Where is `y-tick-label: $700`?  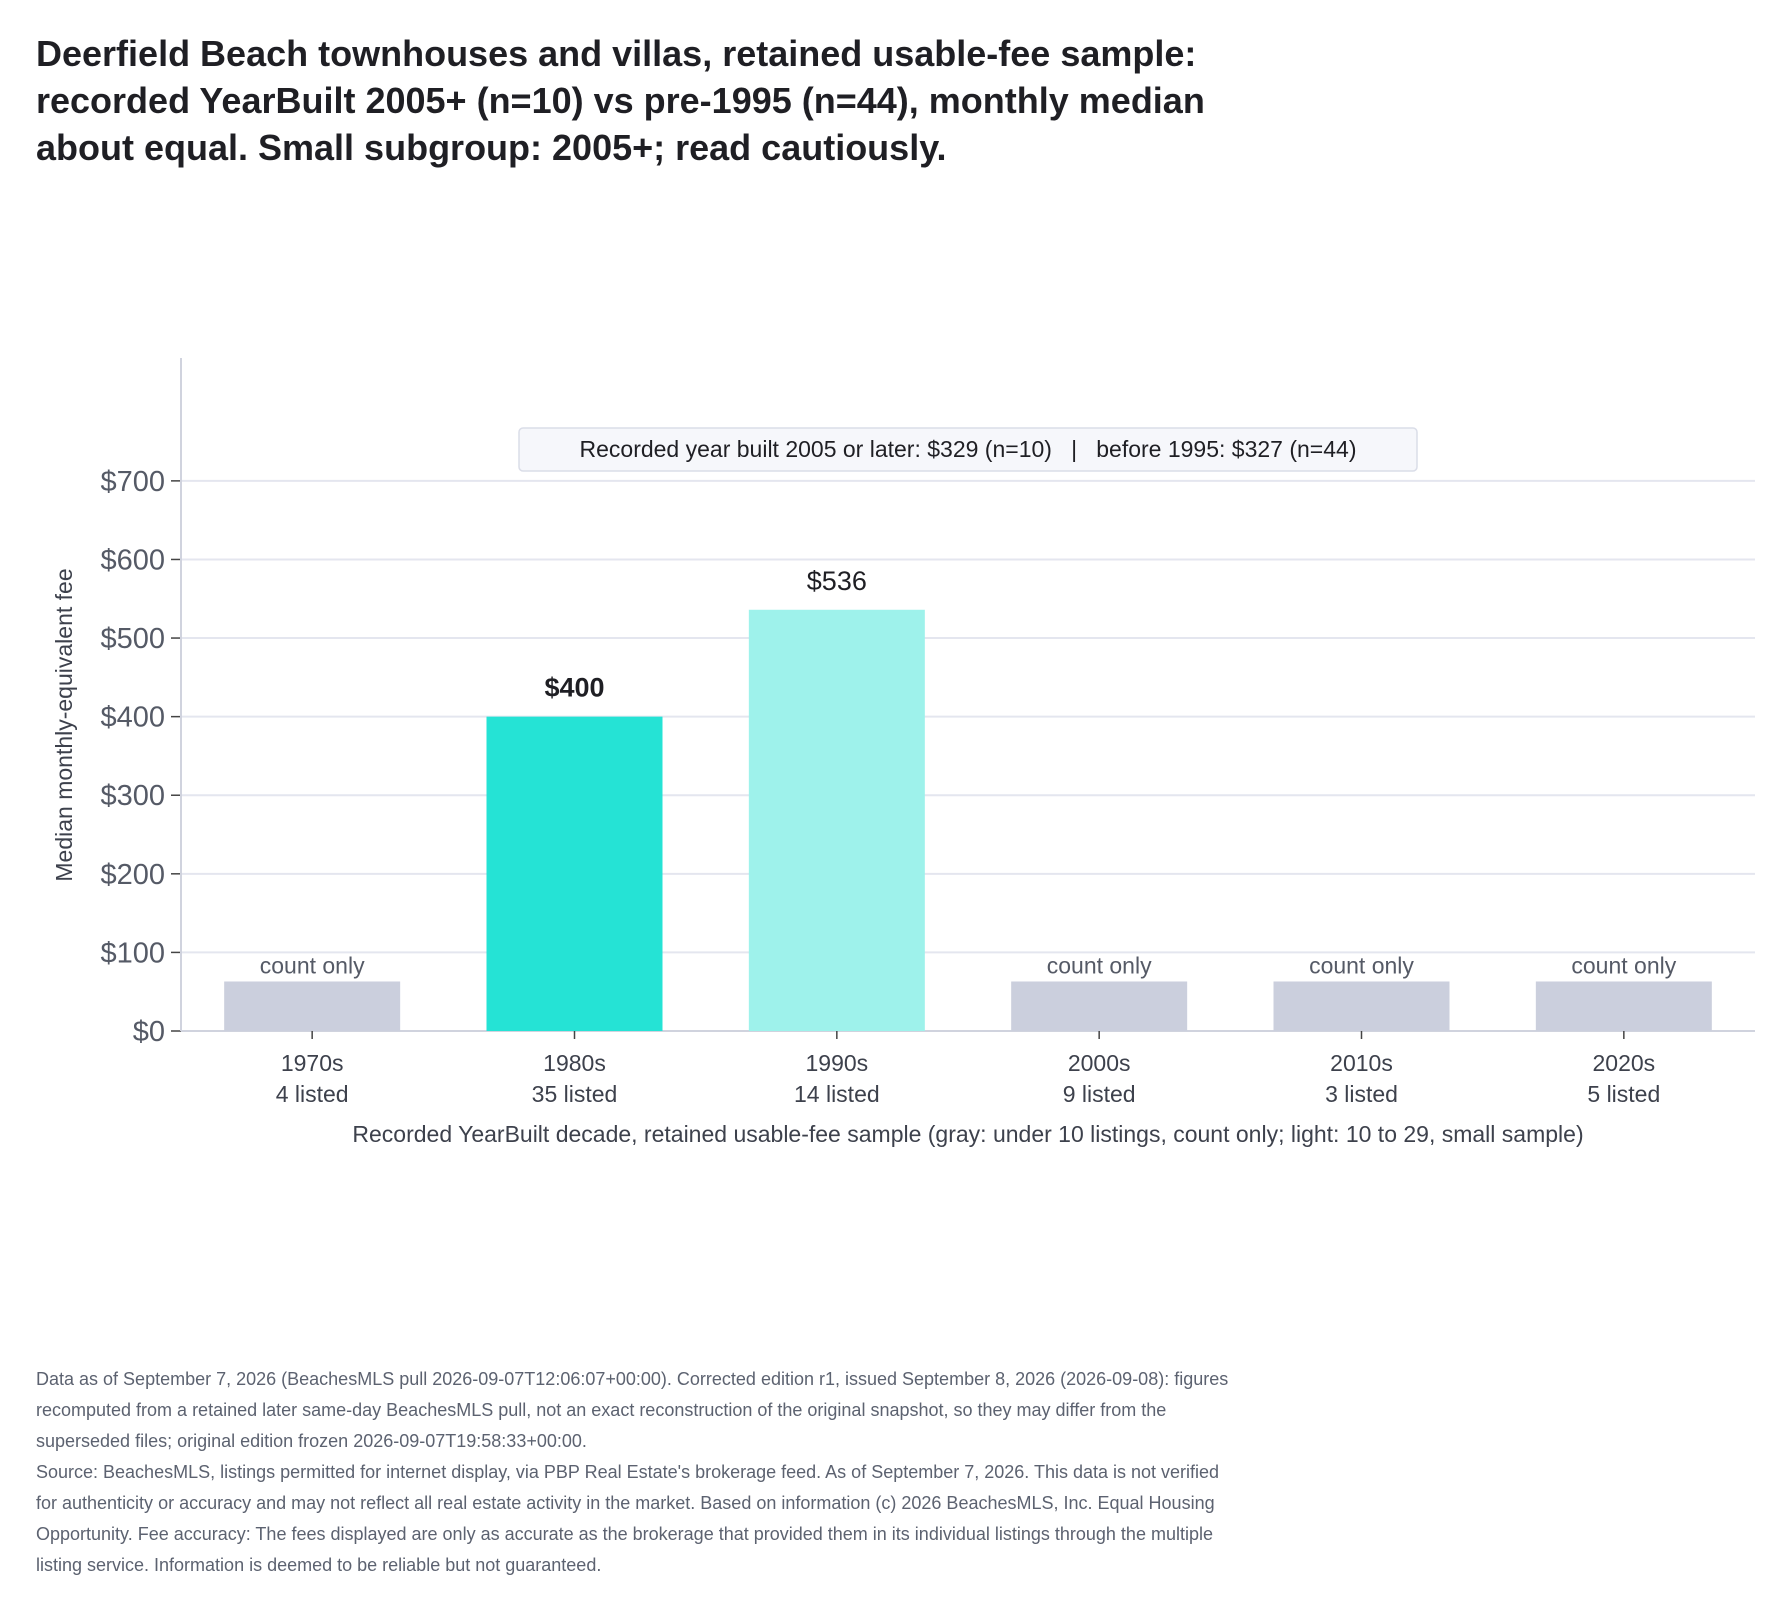
y-tick-label: $700 is located at coordinates (132, 482).